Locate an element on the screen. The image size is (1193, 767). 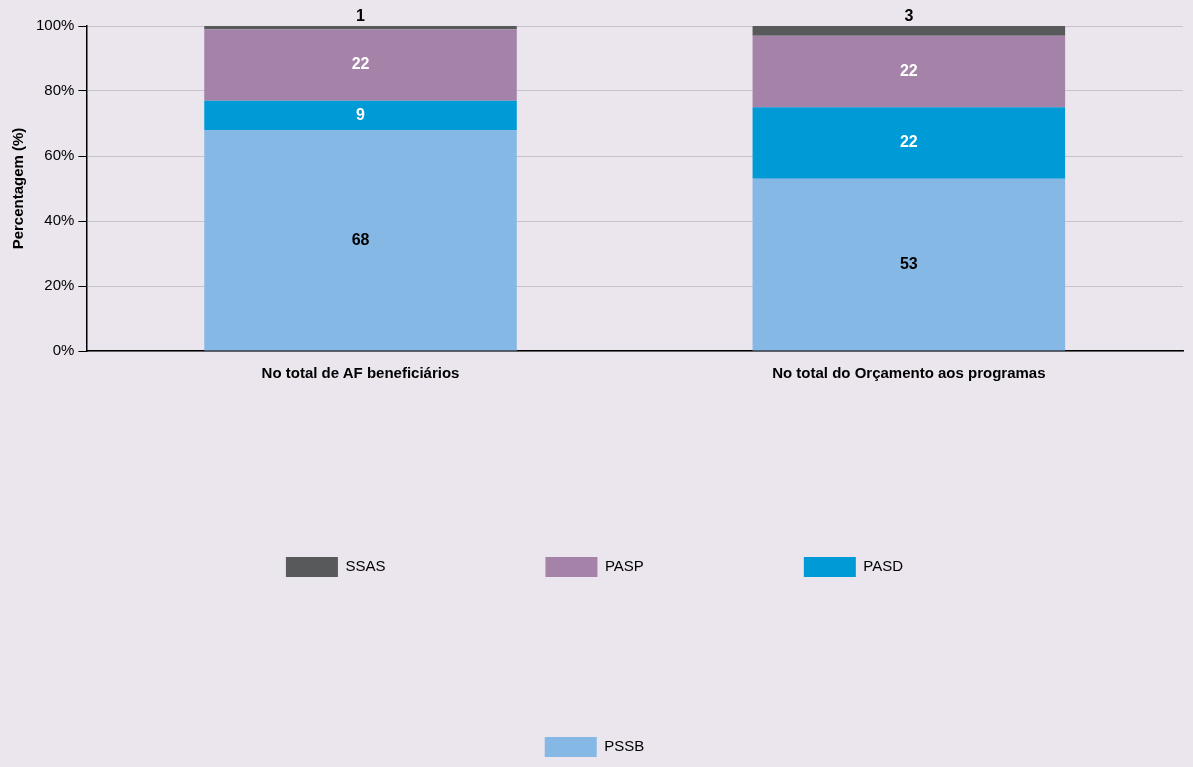
data-label: 1 is located at coordinates (361, 16).